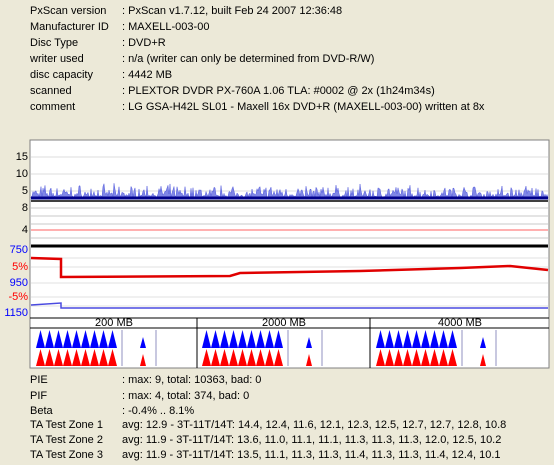 This screenshot has height=465, width=554. What do you see at coordinates (19, 283) in the screenshot?
I see `beta-tick: 950` at bounding box center [19, 283].